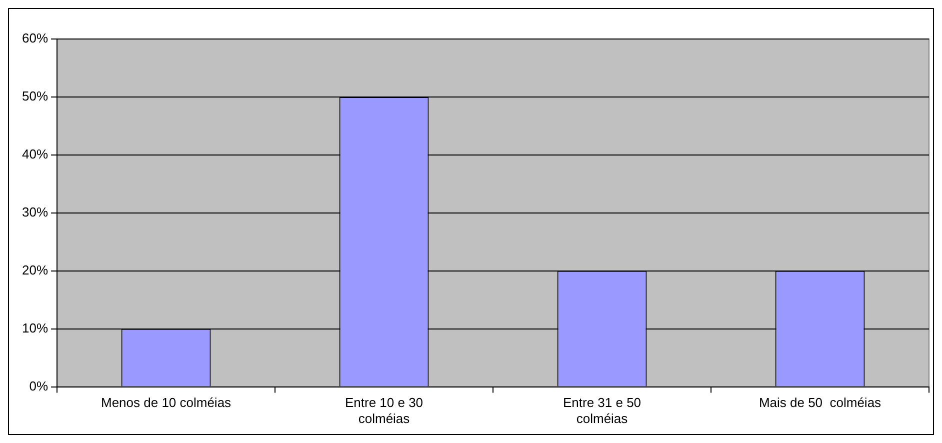 The width and height of the screenshot is (942, 443). Describe the element at coordinates (384, 410) in the screenshot. I see `x-tick-label: Entre 10 e 30 colméias` at that location.